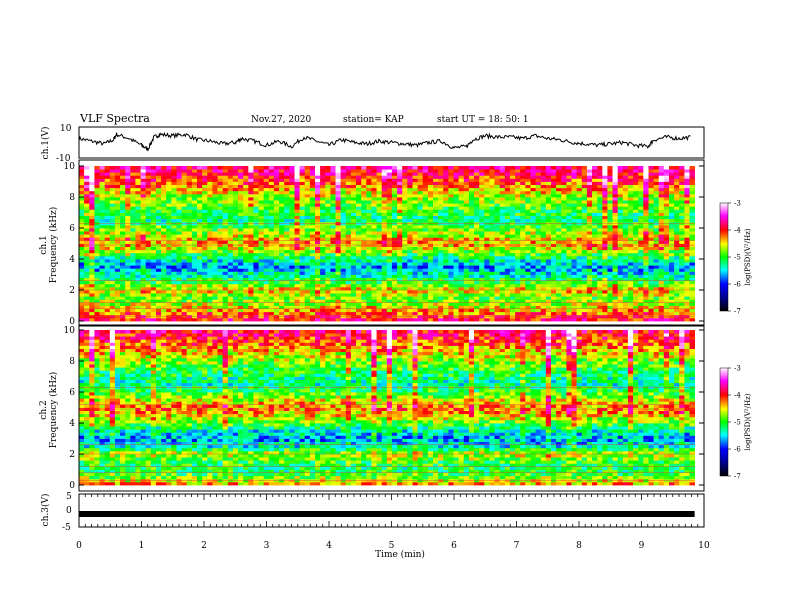 The width and height of the screenshot is (792, 612). Describe the element at coordinates (384, 141) in the screenshot. I see `ch1-voltage-trace` at that location.